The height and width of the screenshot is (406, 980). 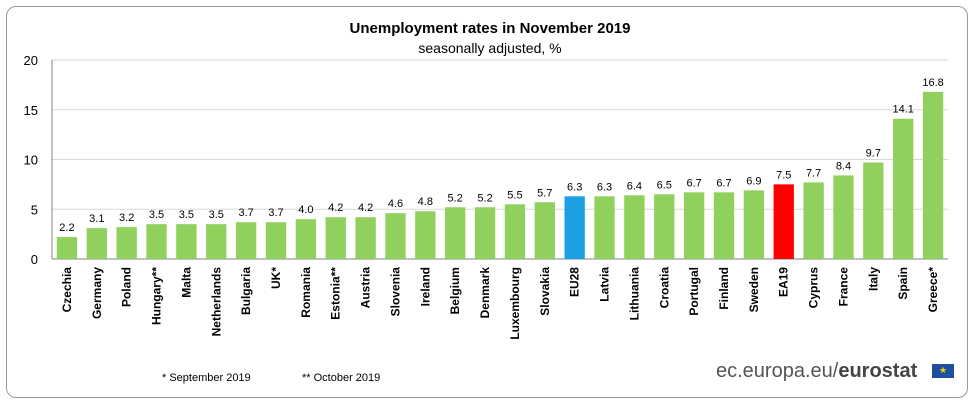 I want to click on x-tick-label: Estonia**, so click(x=336, y=293).